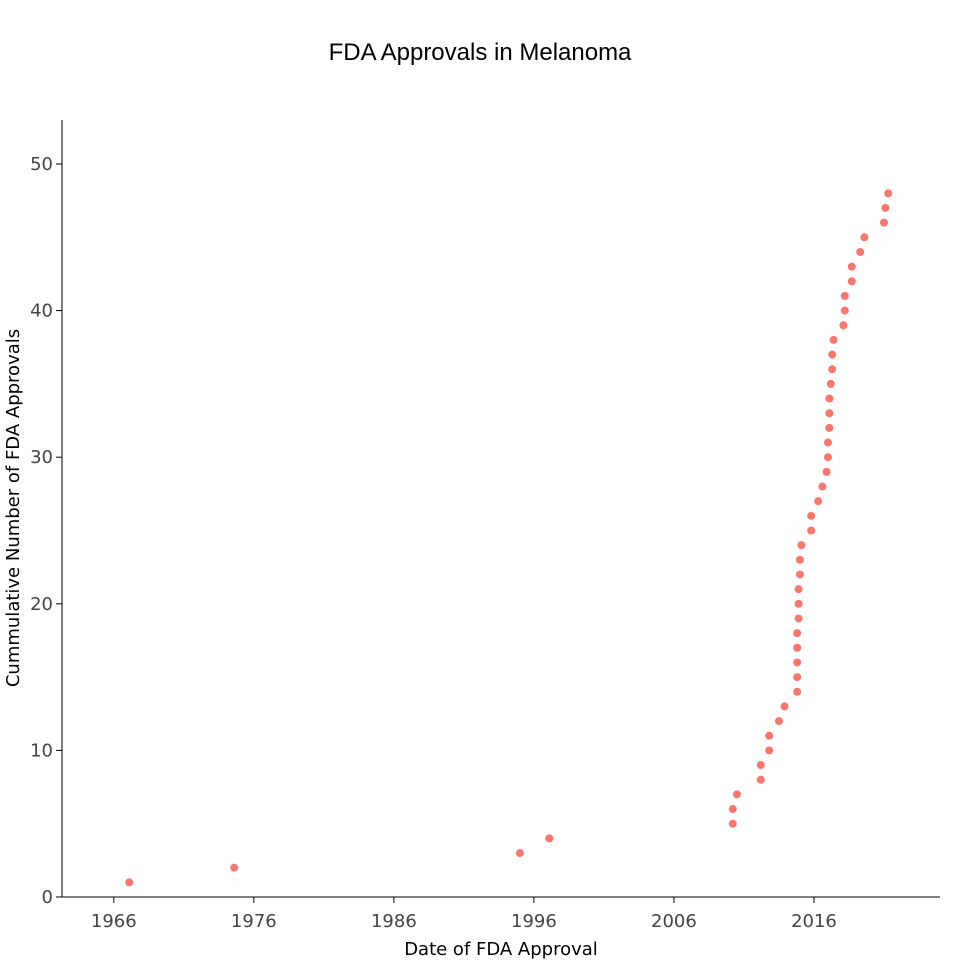  What do you see at coordinates (814, 921) in the screenshot?
I see `x-tick-label: 2016` at bounding box center [814, 921].